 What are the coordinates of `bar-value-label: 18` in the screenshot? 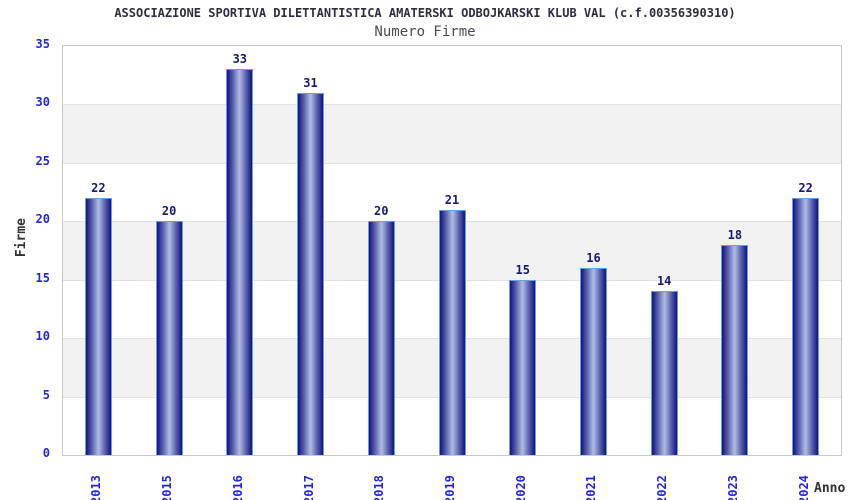 It's located at (735, 234).